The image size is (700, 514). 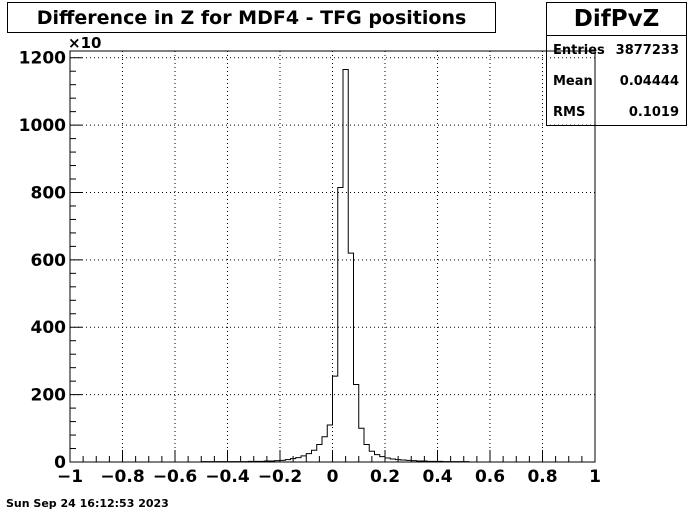 What do you see at coordinates (579, 50) in the screenshot?
I see `stats-label: Entries` at bounding box center [579, 50].